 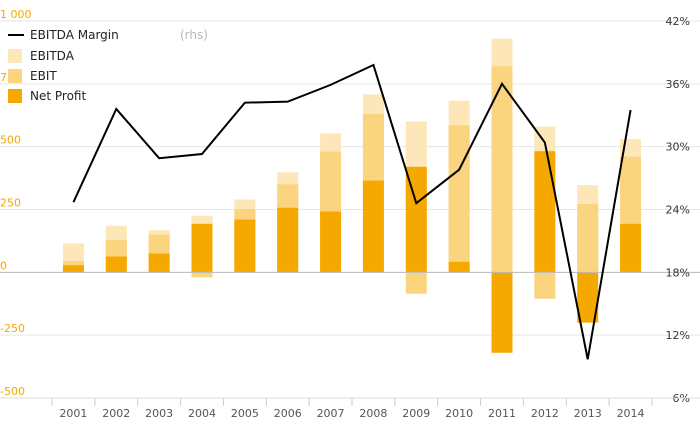 I want to click on left-tick-label: -500, so click(x=12, y=391).